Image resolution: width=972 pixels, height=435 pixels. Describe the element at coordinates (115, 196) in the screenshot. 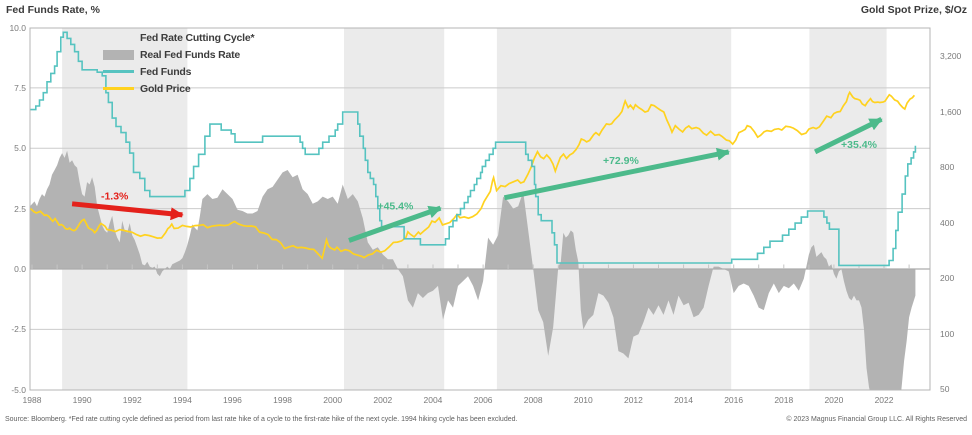

I see `trend-arrow-label: -1.3%` at that location.